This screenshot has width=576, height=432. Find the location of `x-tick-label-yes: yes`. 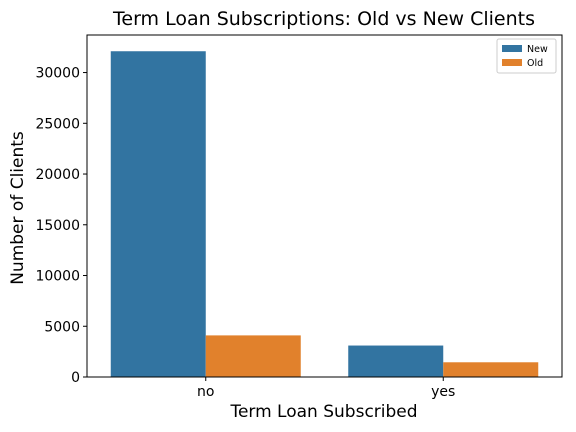

x-tick-label-yes: yes is located at coordinates (443, 392).